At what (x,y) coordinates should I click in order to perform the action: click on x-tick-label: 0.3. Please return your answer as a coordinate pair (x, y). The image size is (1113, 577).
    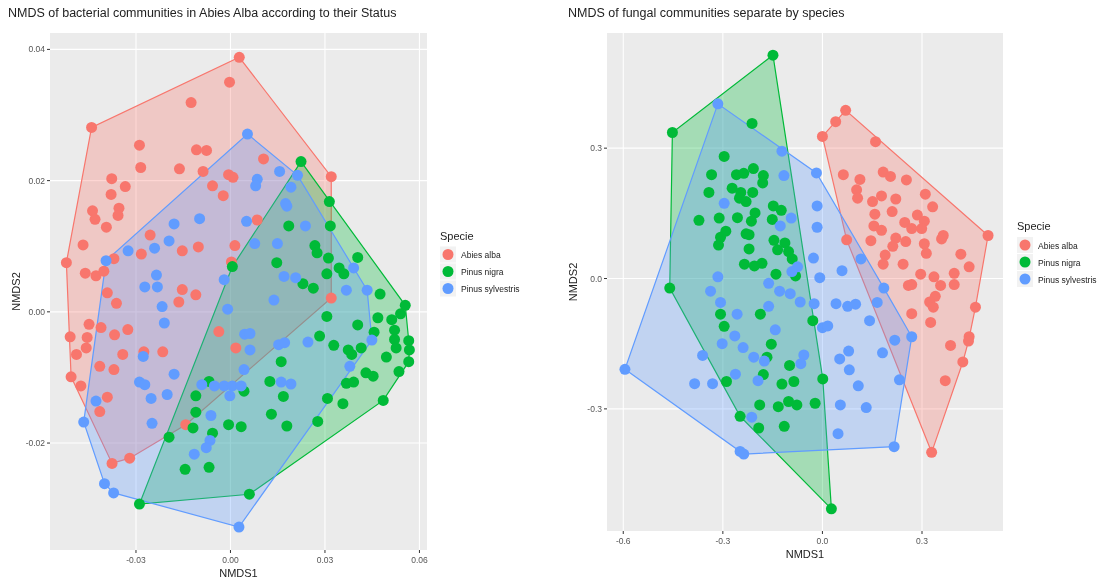
    Looking at the image, I should click on (922, 541).